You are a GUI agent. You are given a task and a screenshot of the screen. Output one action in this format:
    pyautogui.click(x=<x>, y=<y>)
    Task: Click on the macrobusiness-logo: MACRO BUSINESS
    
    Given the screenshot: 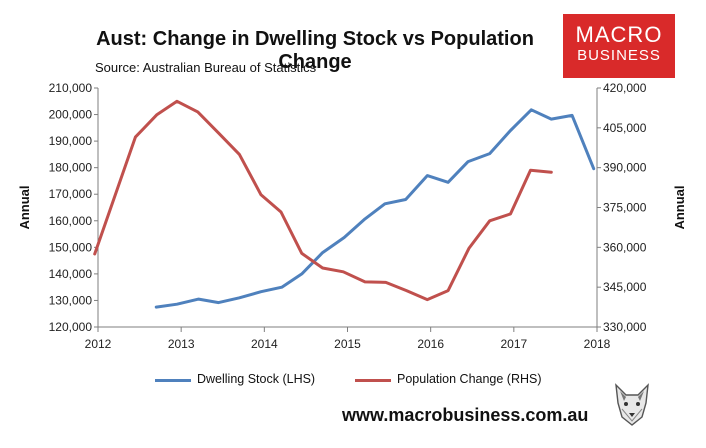 What is the action you would take?
    pyautogui.click(x=619, y=46)
    